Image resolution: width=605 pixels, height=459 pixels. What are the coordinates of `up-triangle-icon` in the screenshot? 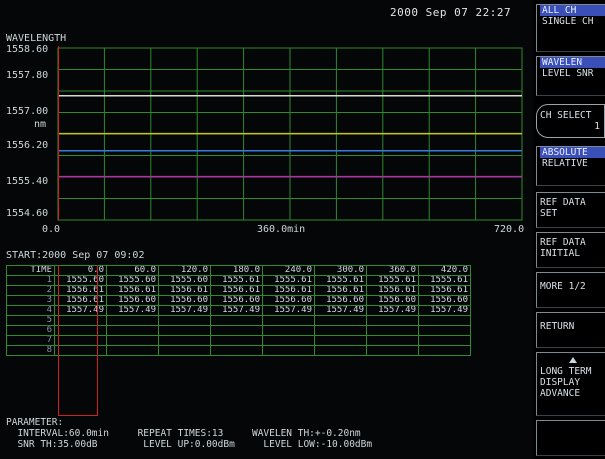 It's located at (572, 360).